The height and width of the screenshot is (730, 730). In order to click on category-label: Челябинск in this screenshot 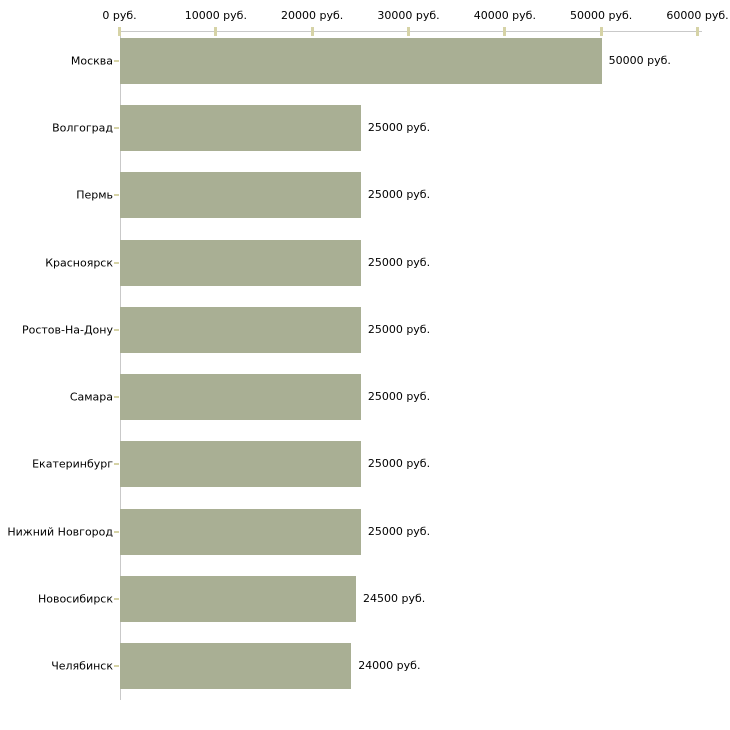, I will do `click(82, 666)`.